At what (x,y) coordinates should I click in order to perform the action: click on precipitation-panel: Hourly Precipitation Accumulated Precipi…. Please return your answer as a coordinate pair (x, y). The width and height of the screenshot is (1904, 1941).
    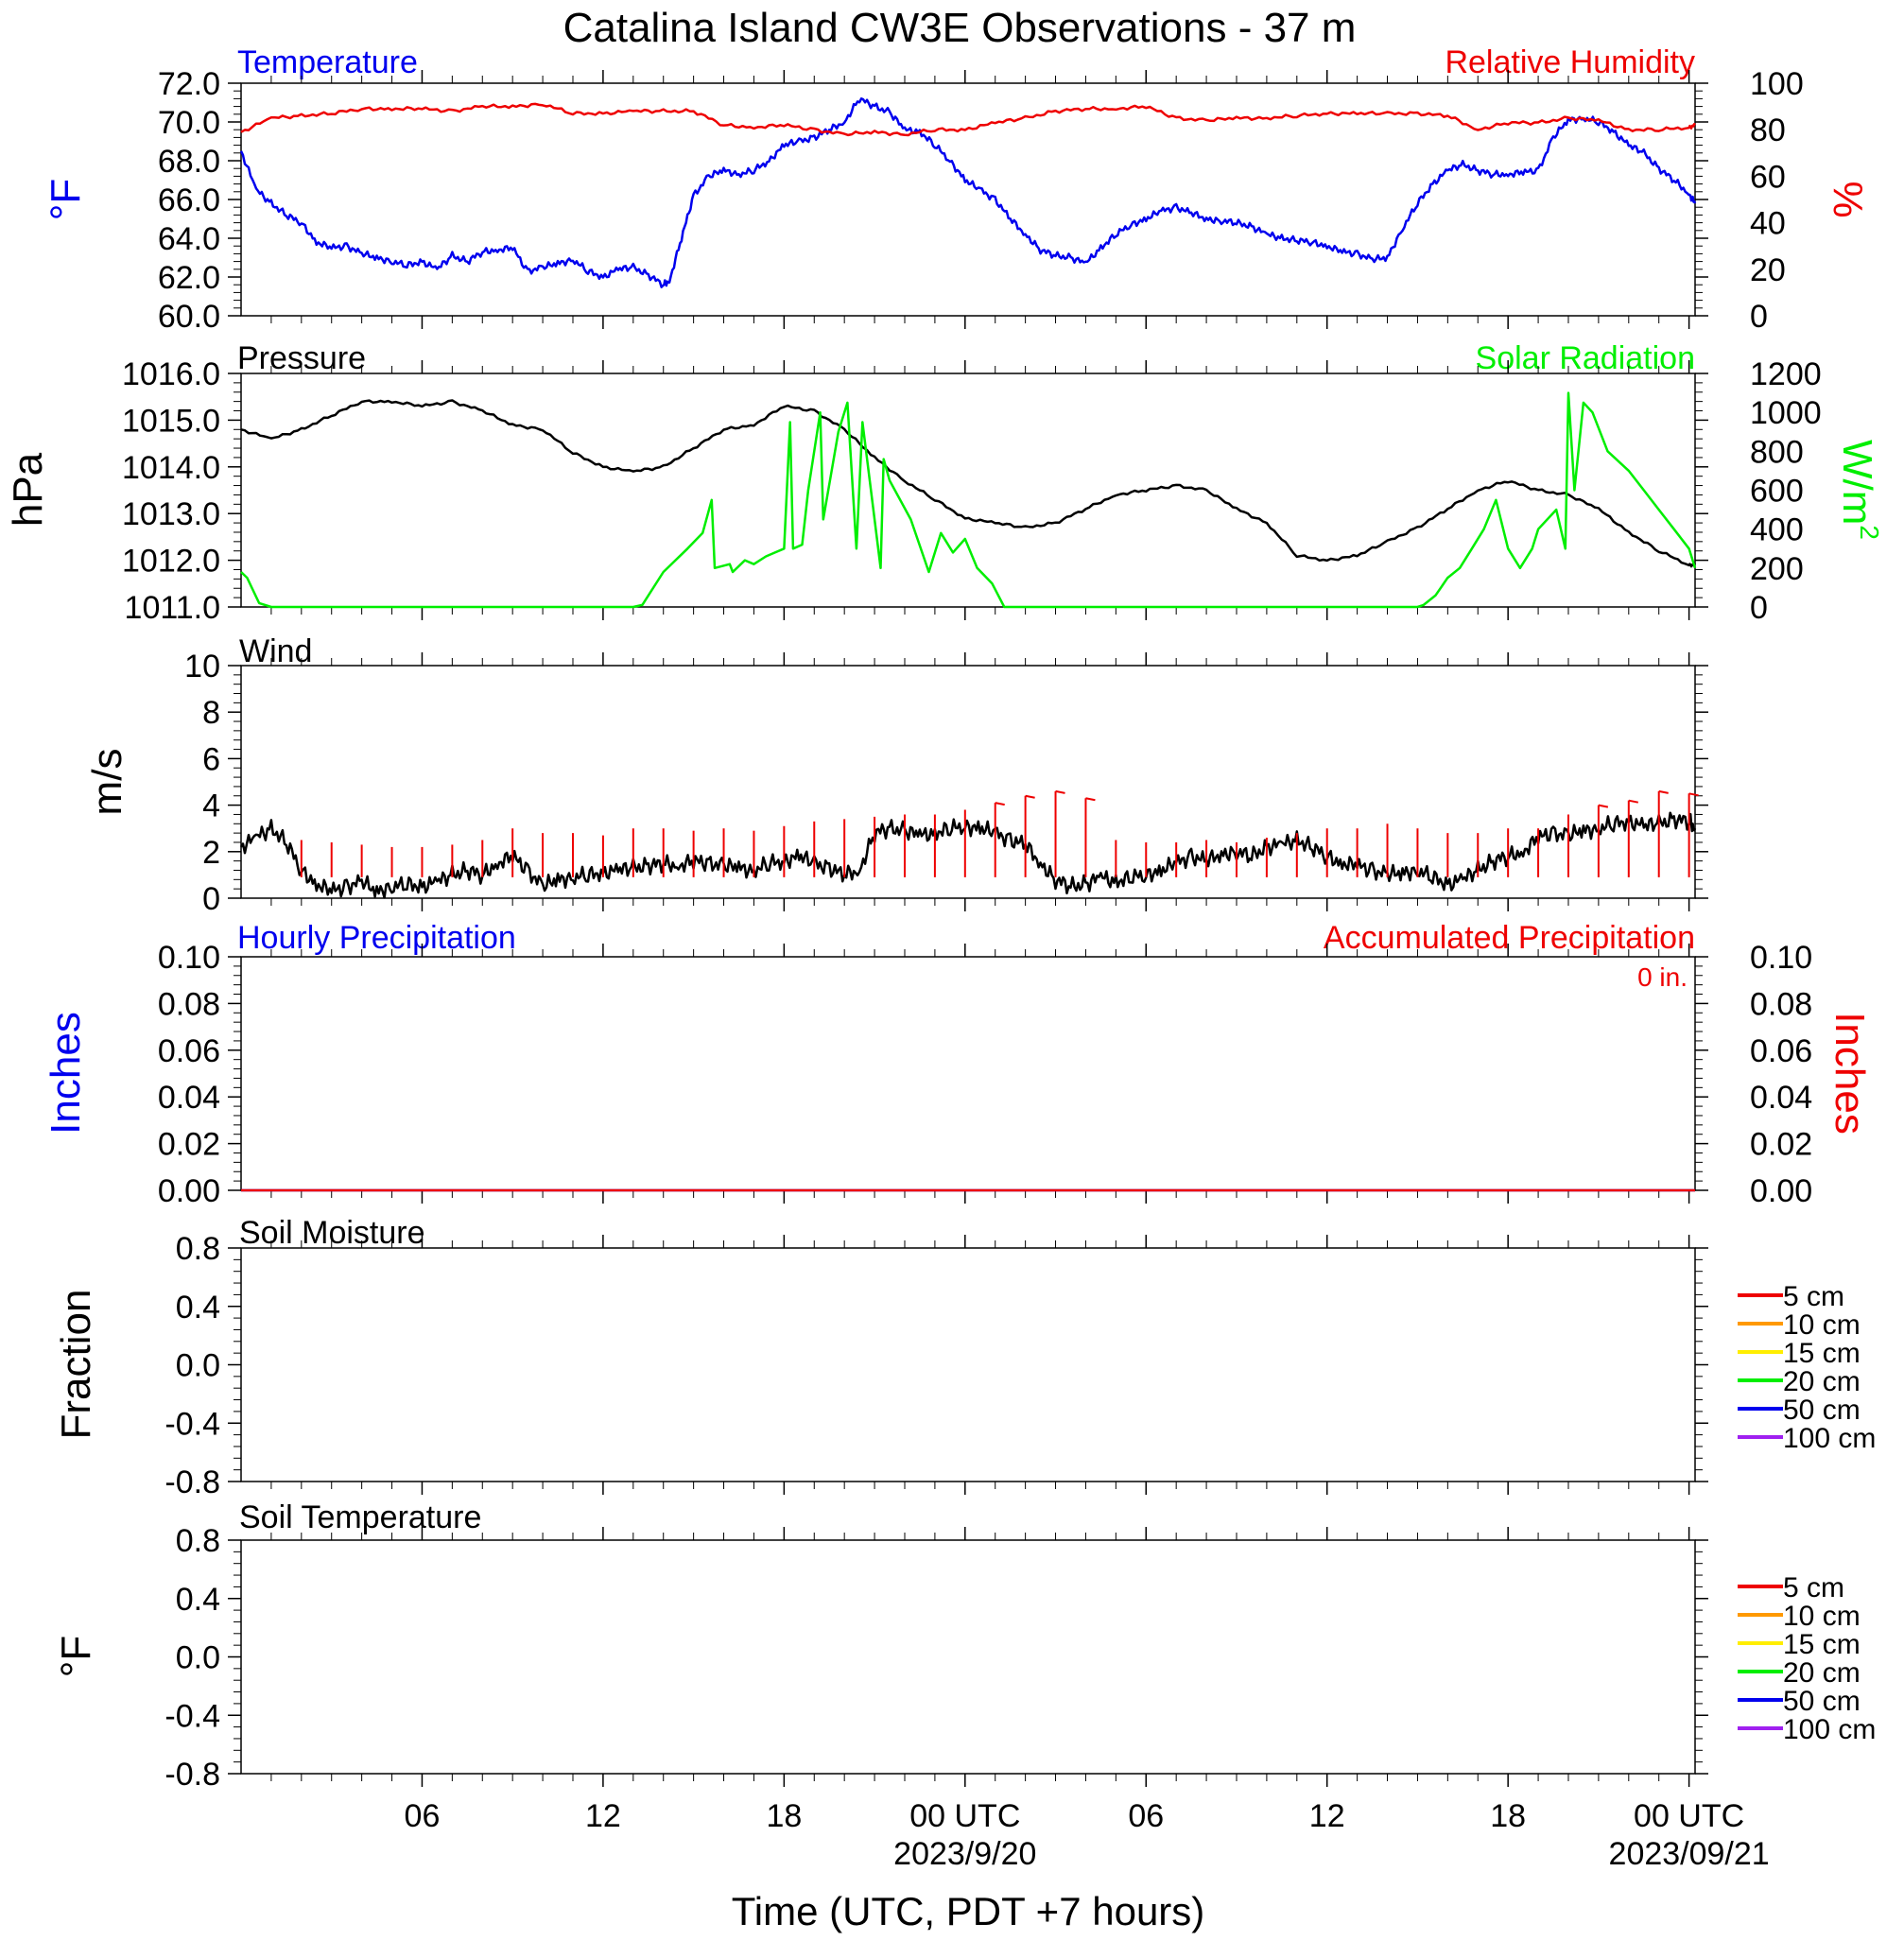
    Looking at the image, I should click on (958, 1065).